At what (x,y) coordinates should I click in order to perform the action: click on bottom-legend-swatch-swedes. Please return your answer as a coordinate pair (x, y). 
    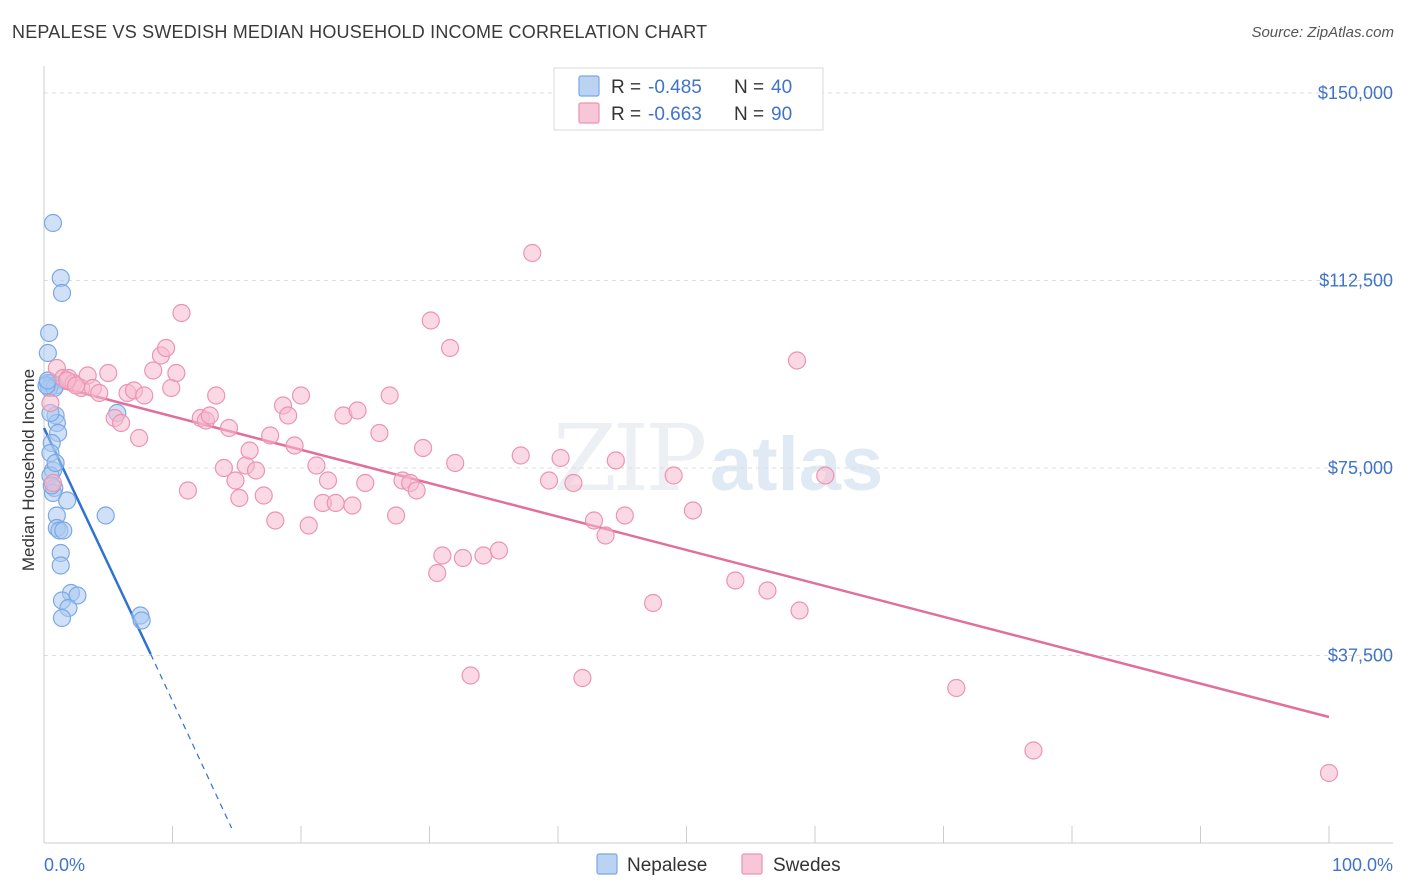
    Looking at the image, I should click on (752, 864).